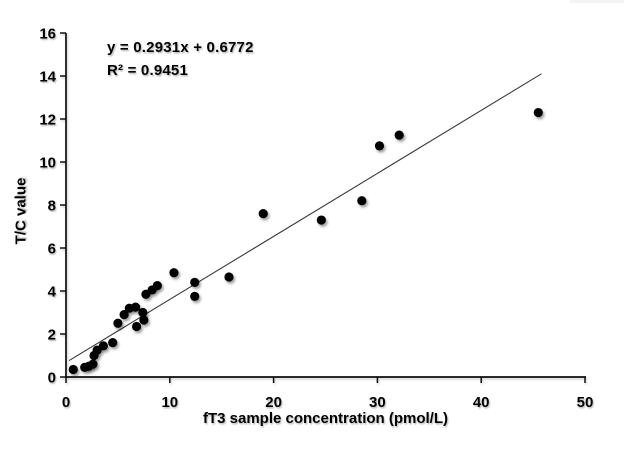 This screenshot has height=450, width=624. I want to click on x-tick-label: 20, so click(273, 402).